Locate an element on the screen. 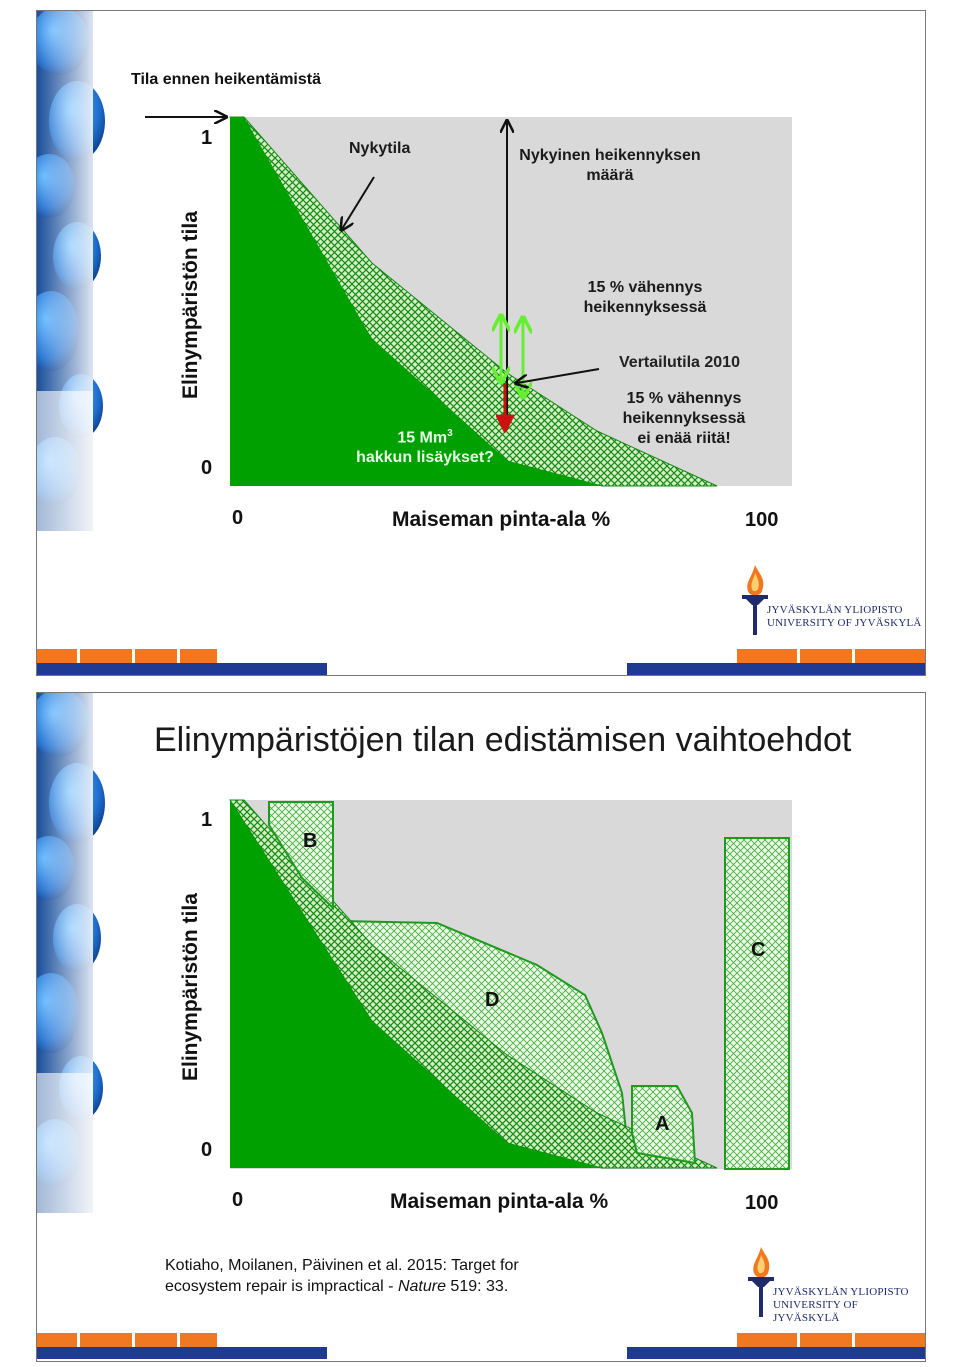  region-a-label: A is located at coordinates (662, 1124).